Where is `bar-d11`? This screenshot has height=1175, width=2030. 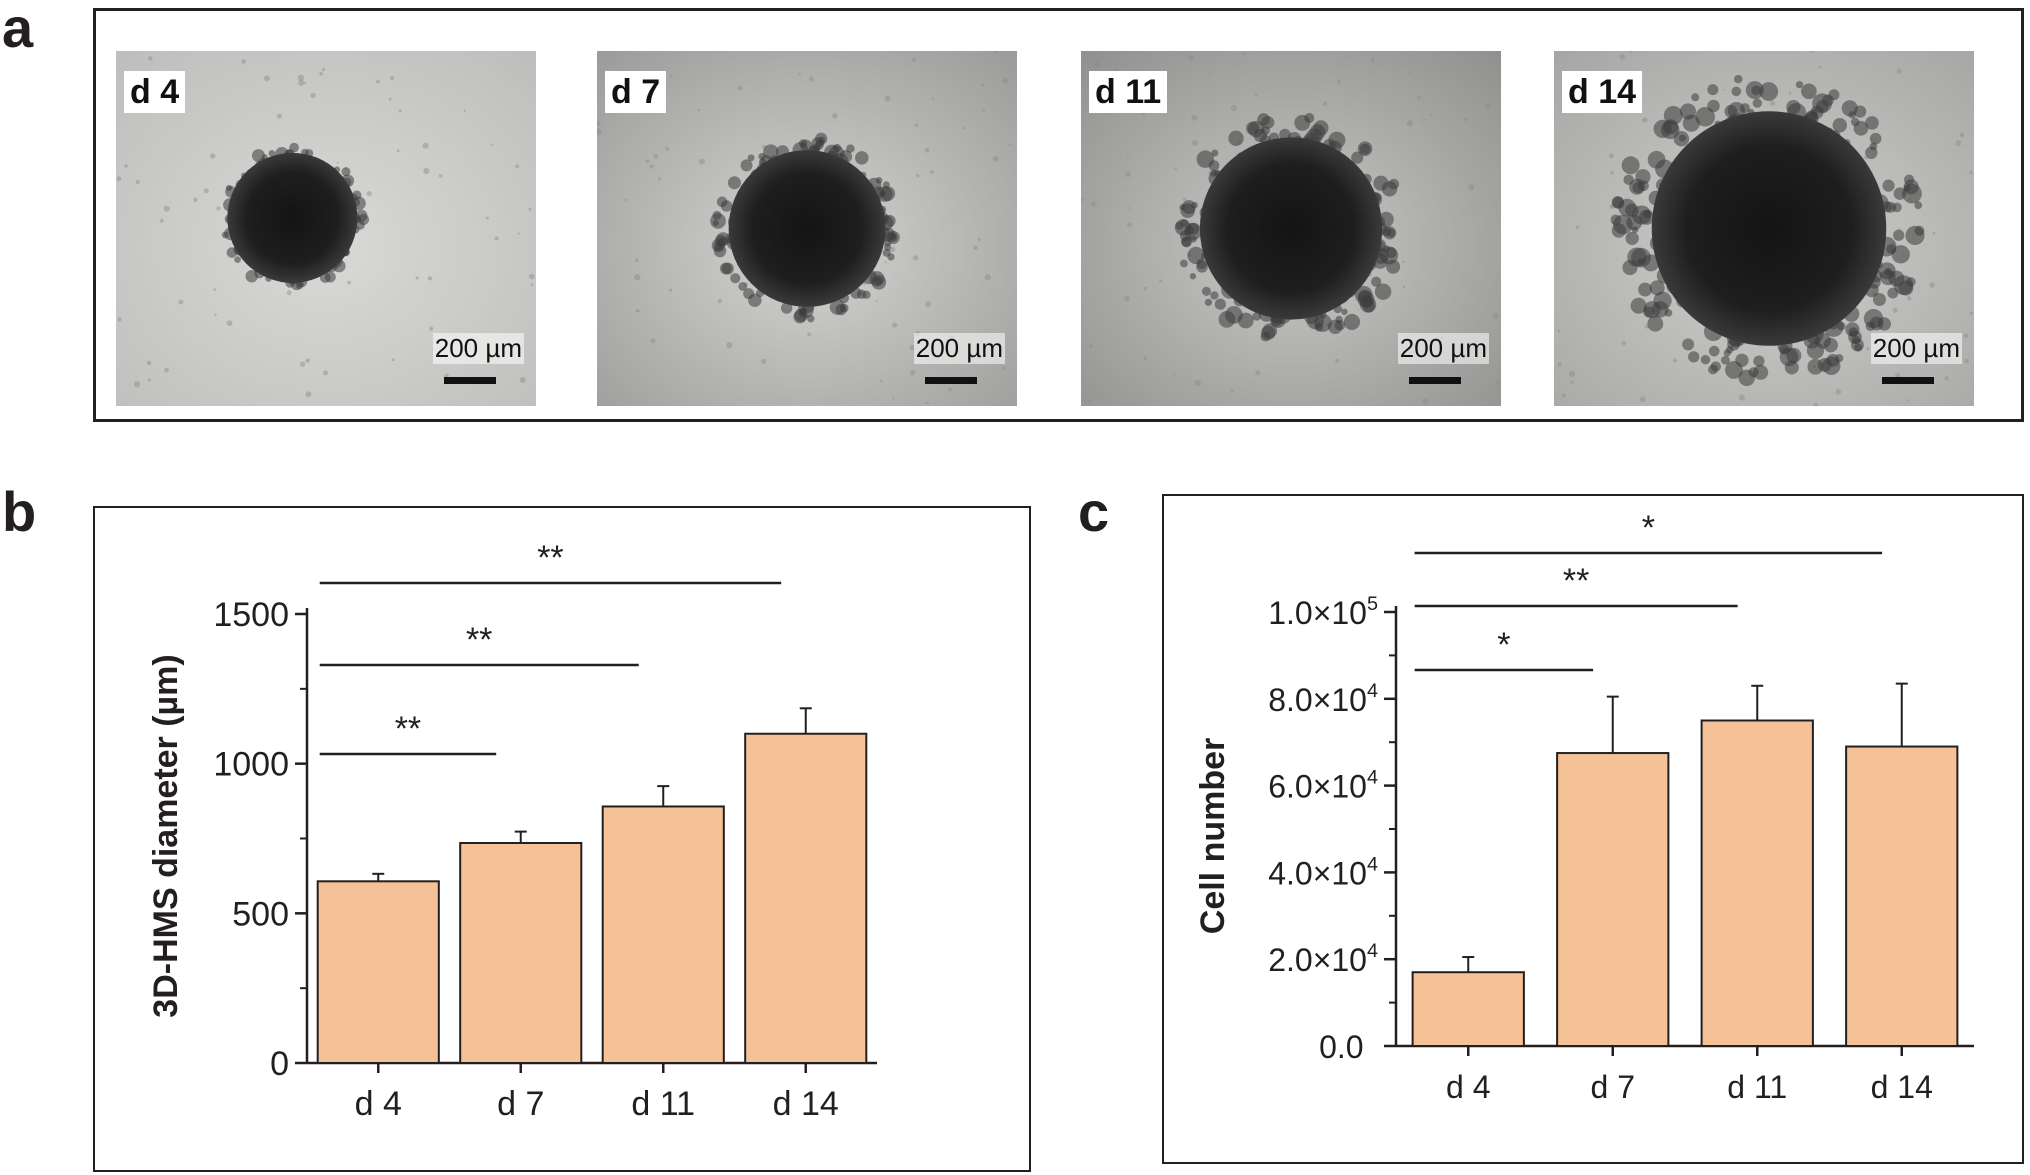 bar-d11 is located at coordinates (1757, 883).